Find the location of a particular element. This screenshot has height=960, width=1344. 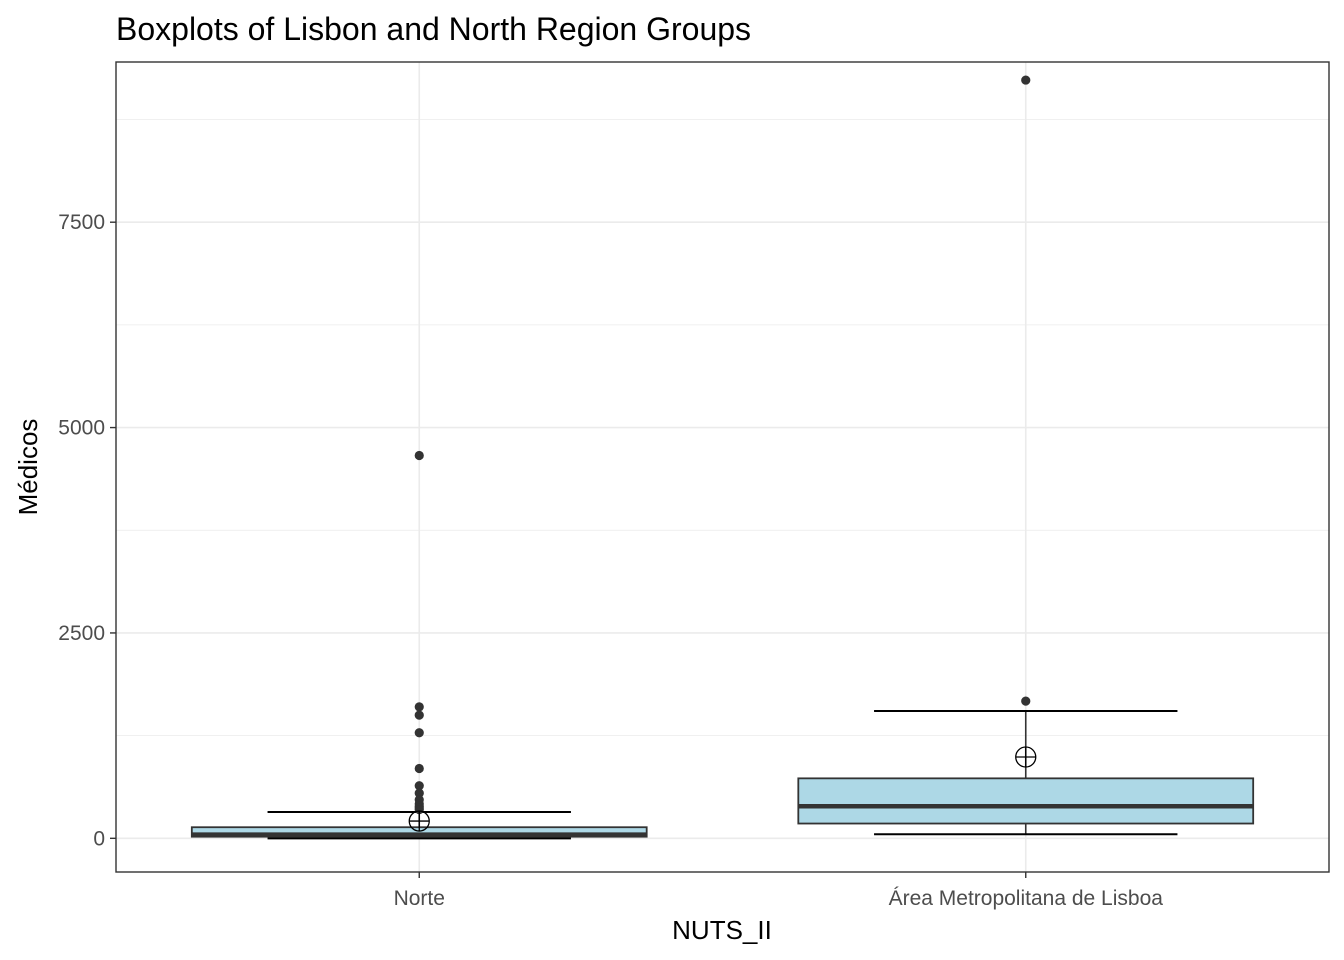

y-tick-label: 0 is located at coordinates (99, 838).